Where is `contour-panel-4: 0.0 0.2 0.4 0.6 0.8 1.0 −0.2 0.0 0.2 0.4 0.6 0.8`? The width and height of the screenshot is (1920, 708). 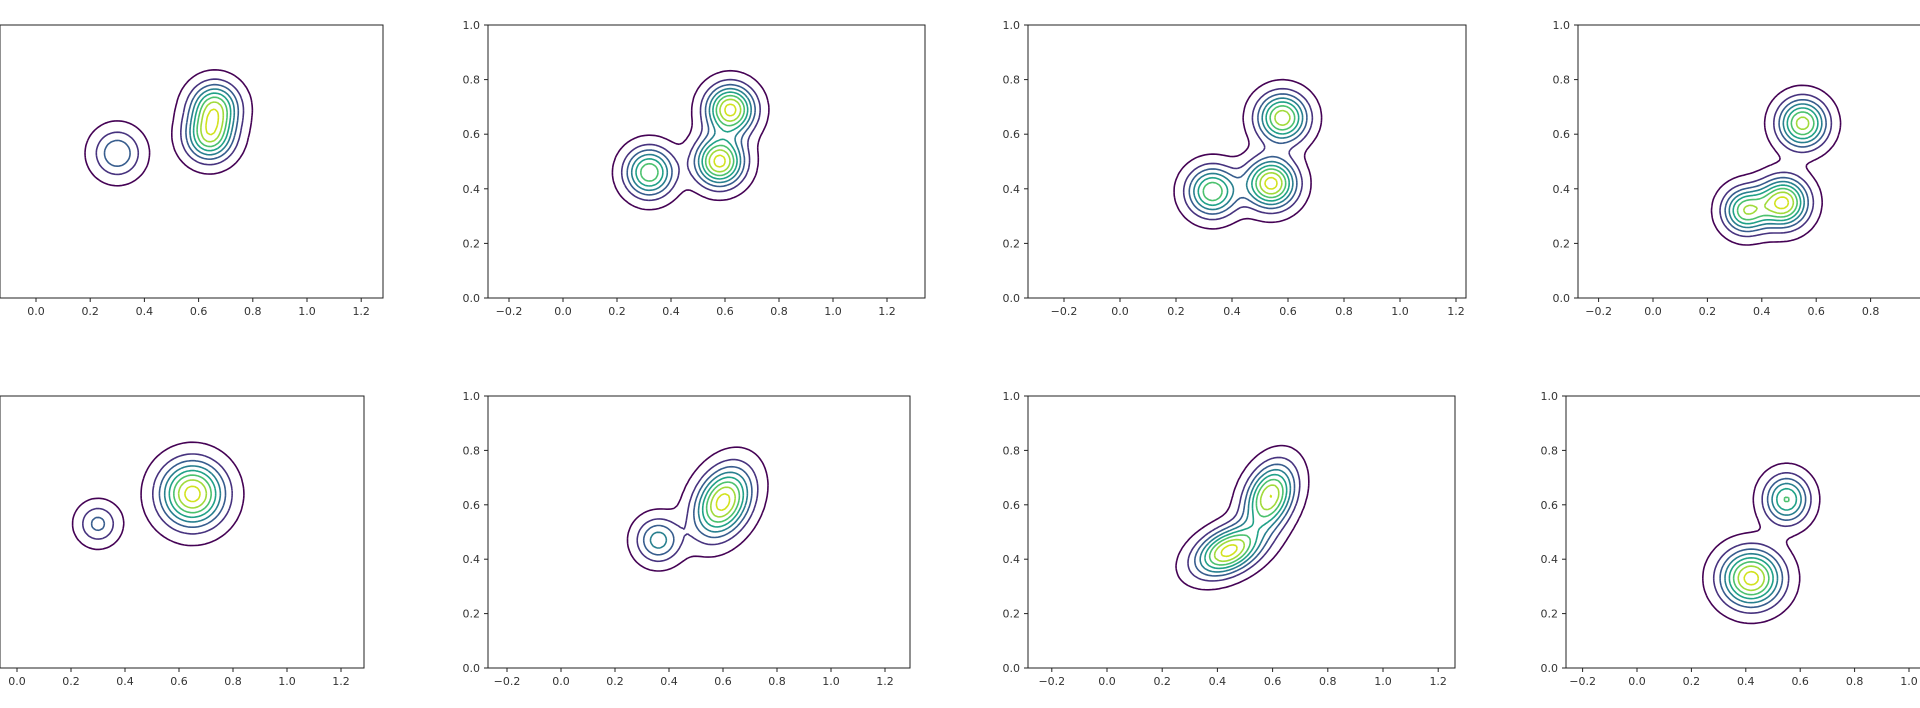
contour-panel-4: 0.0 0.2 0.4 0.6 0.8 1.0 −0.2 0.0 0.2 0.4 0.6 0.8 is located at coordinates (1736, 168).